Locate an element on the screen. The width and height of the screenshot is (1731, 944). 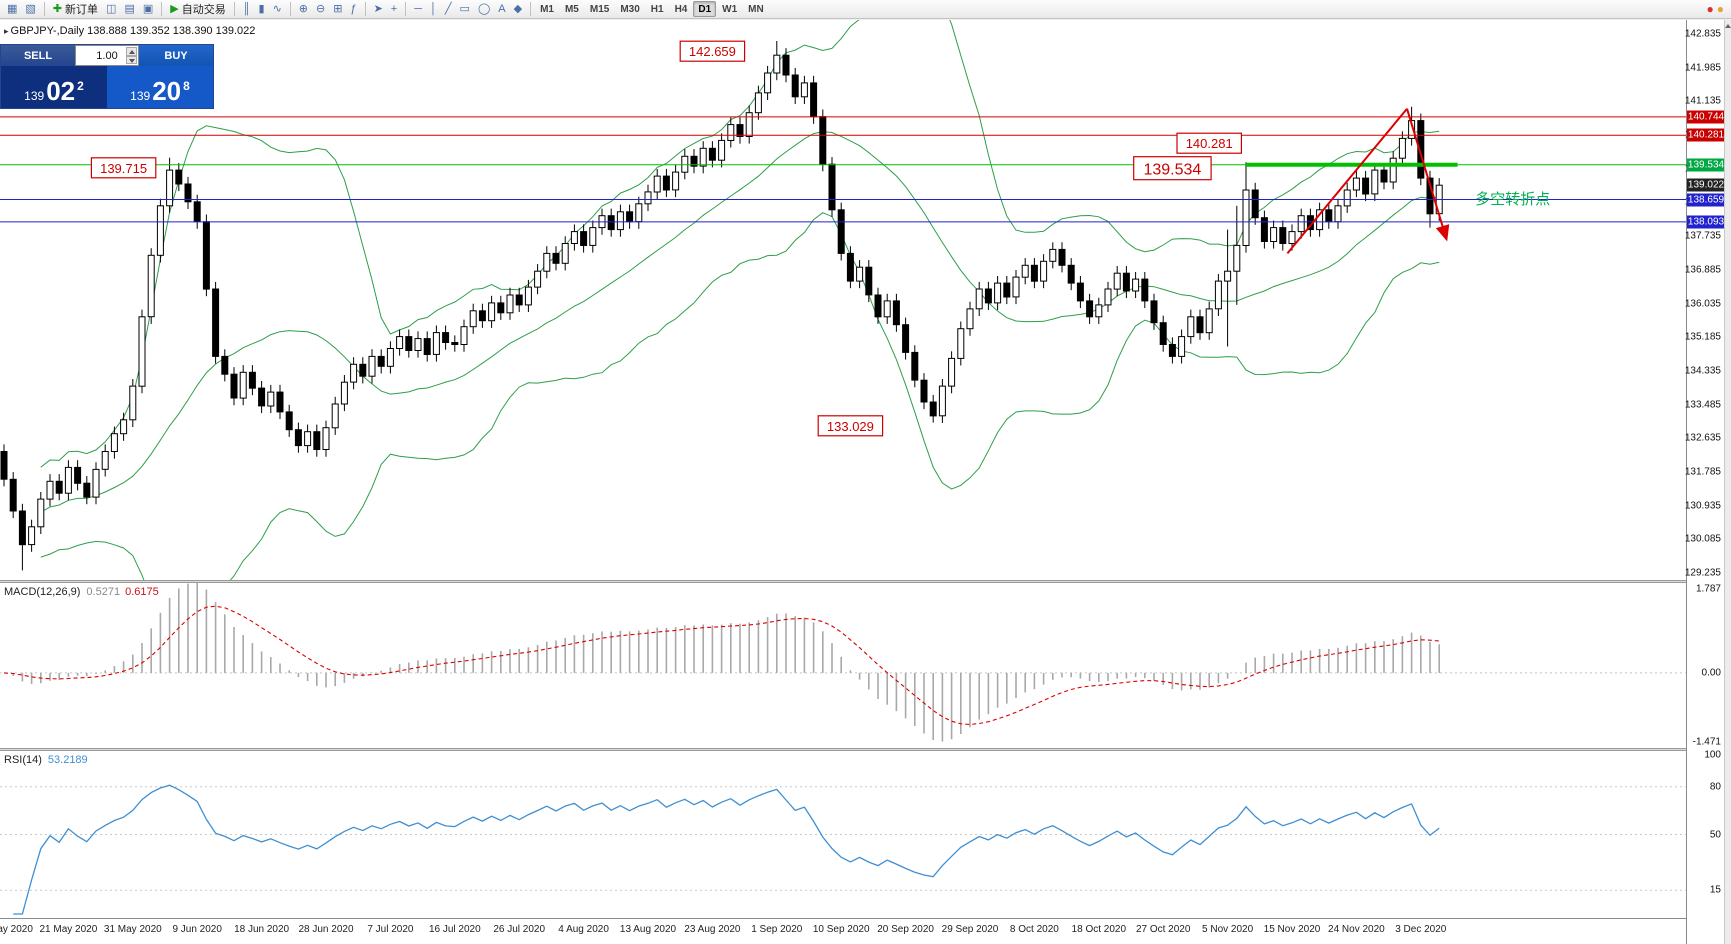
candlestick-chart-icon: ▮ is located at coordinates (261, 9).